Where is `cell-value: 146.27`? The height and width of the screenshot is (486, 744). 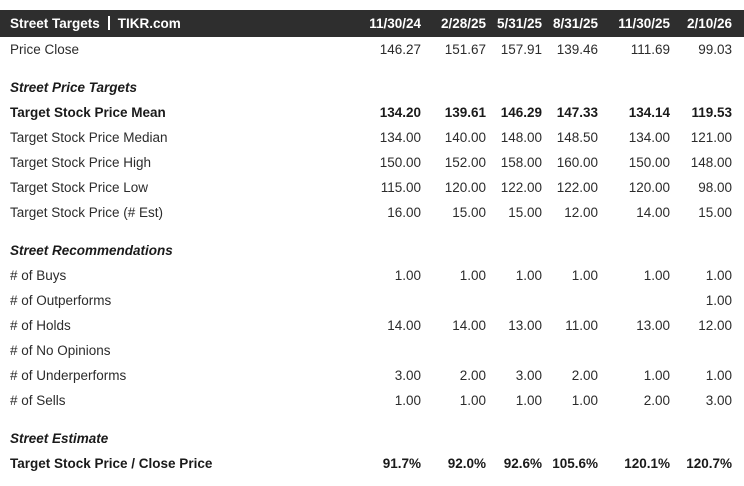 cell-value: 146.27 is located at coordinates (400, 49).